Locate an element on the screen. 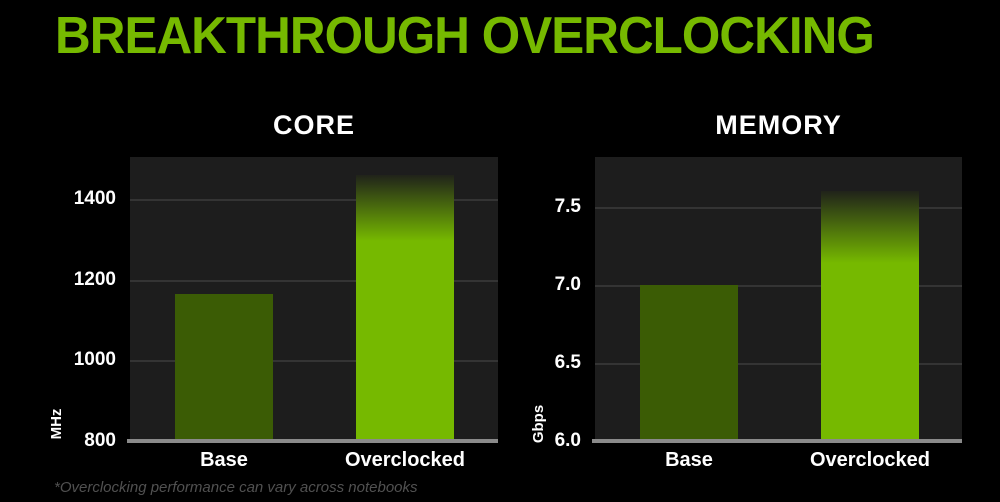 The width and height of the screenshot is (1000, 502). y-axis-tick-label: 6.5 is located at coordinates (567, 362).